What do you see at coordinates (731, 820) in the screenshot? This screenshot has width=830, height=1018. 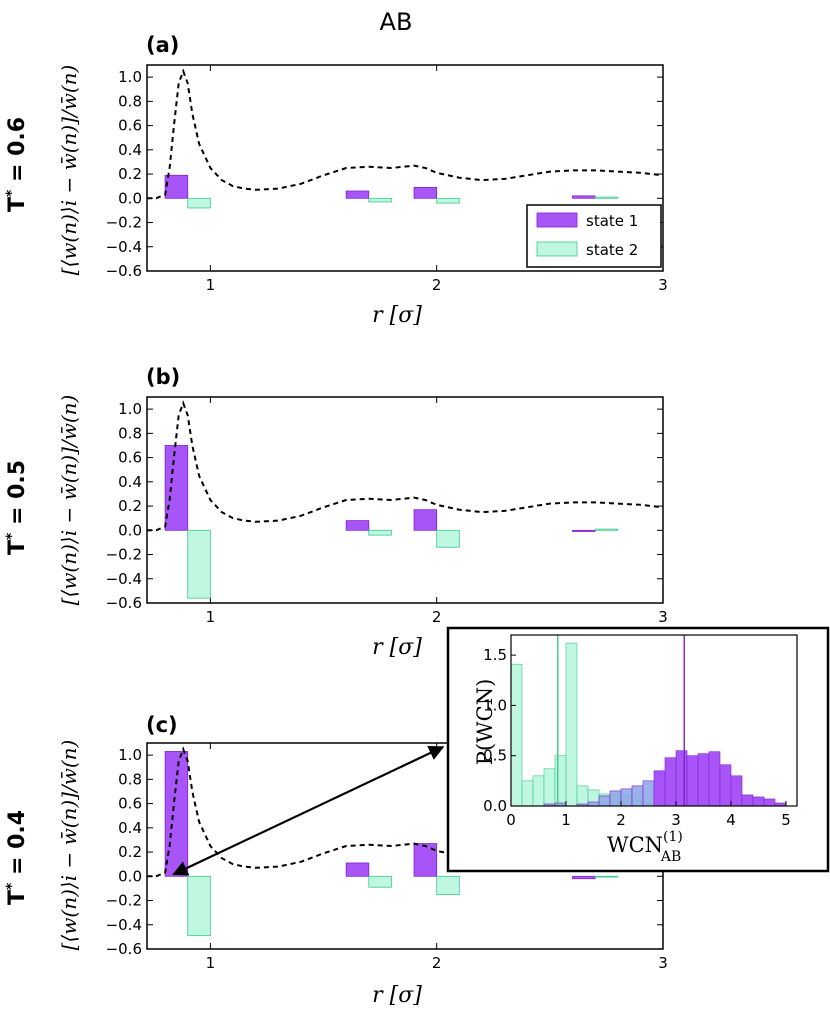 I see `inset-x-tick-label: 4` at bounding box center [731, 820].